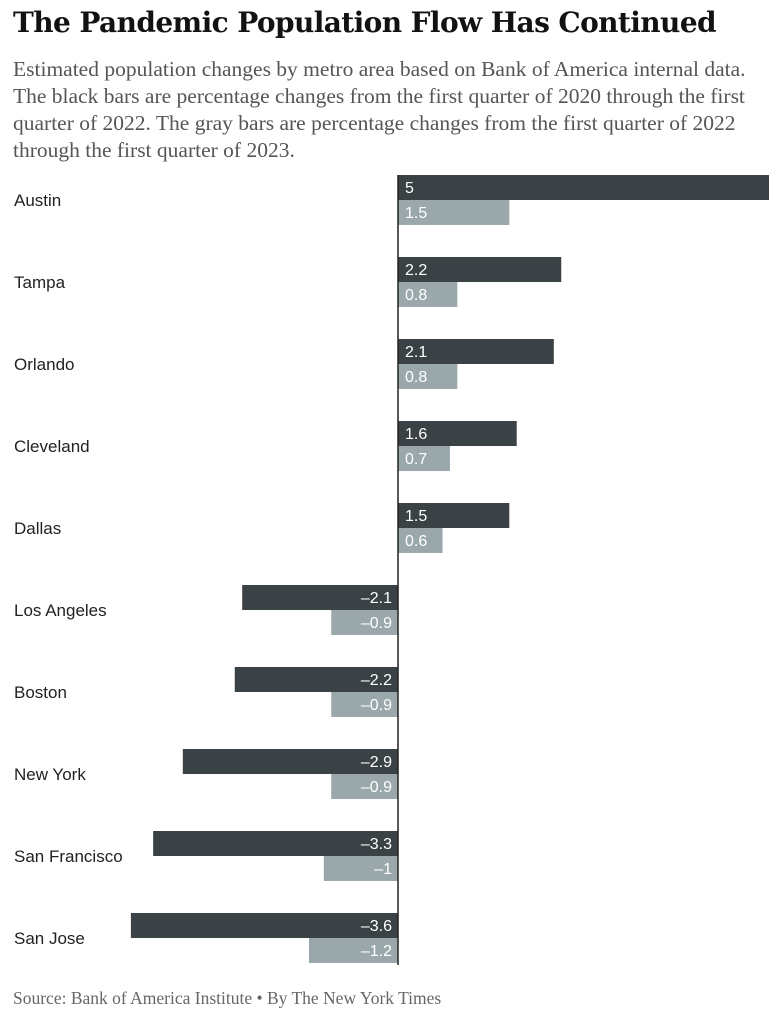  I want to click on category-label: Orlando, so click(44, 364).